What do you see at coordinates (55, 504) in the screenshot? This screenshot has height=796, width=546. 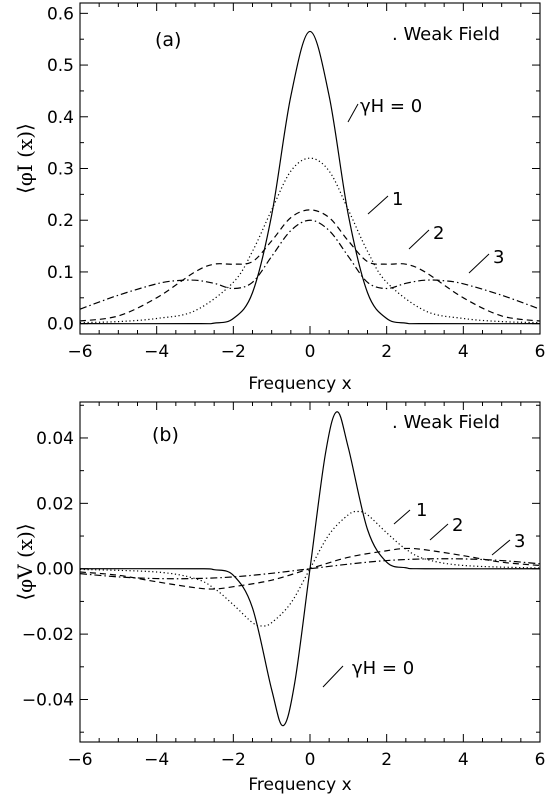 I see `y-tick-label: 0.02` at bounding box center [55, 504].